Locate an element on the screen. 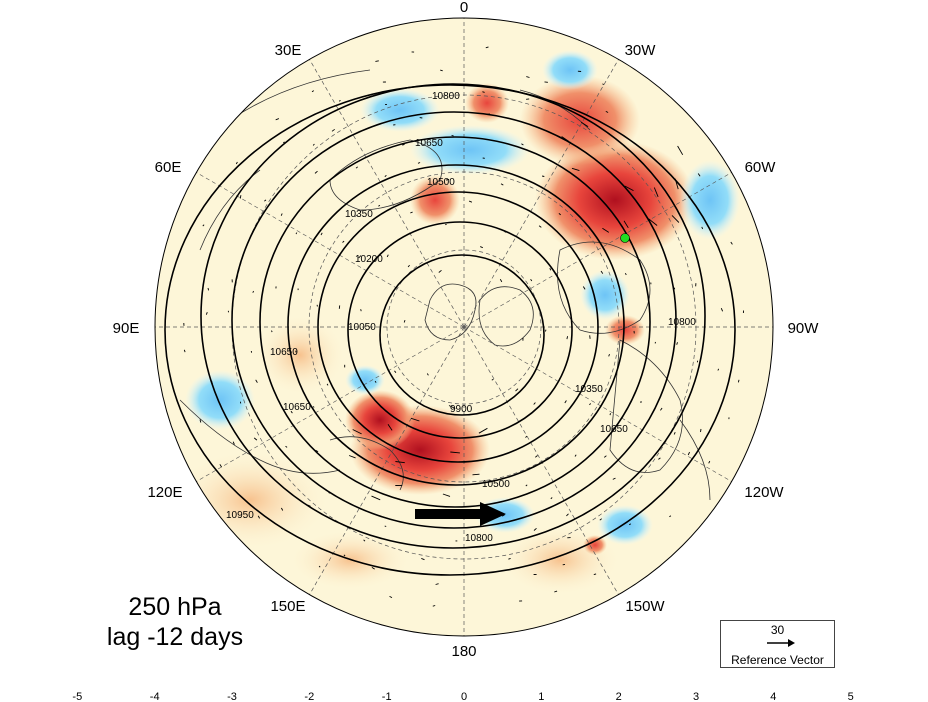 The image size is (928, 702). contour-label: 9900 is located at coordinates (461, 409).